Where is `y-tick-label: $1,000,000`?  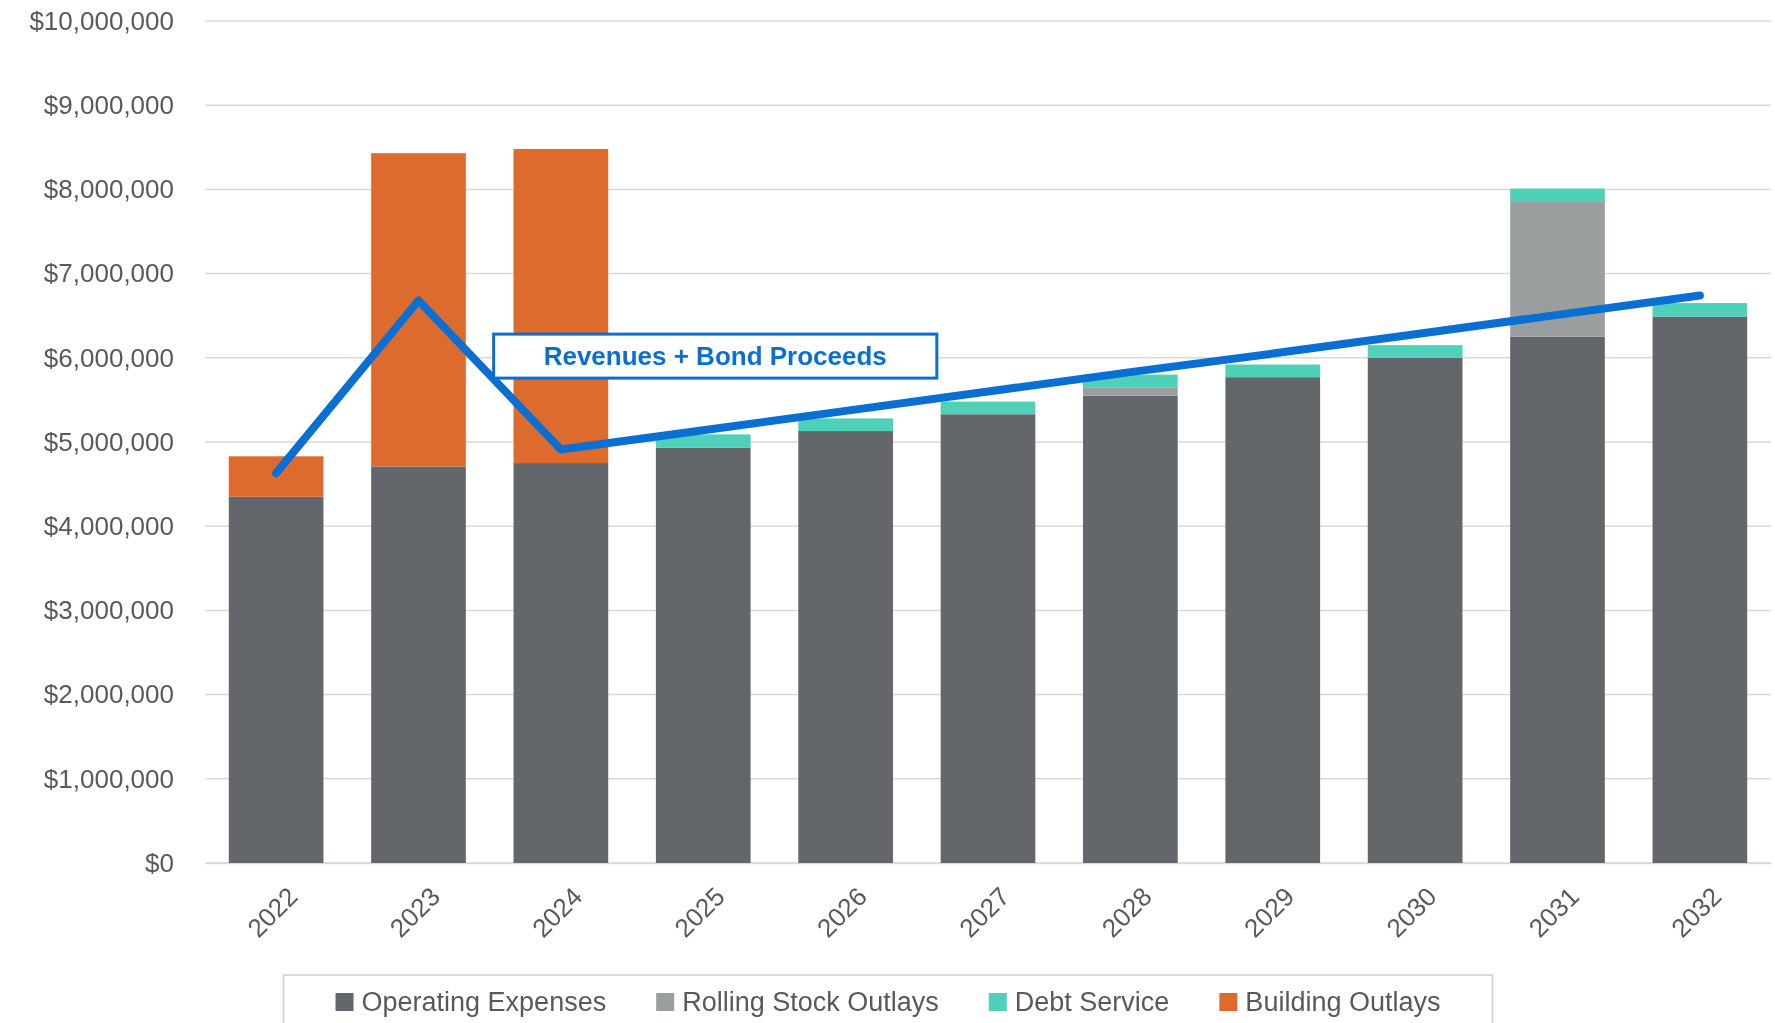
y-tick-label: $1,000,000 is located at coordinates (108, 778).